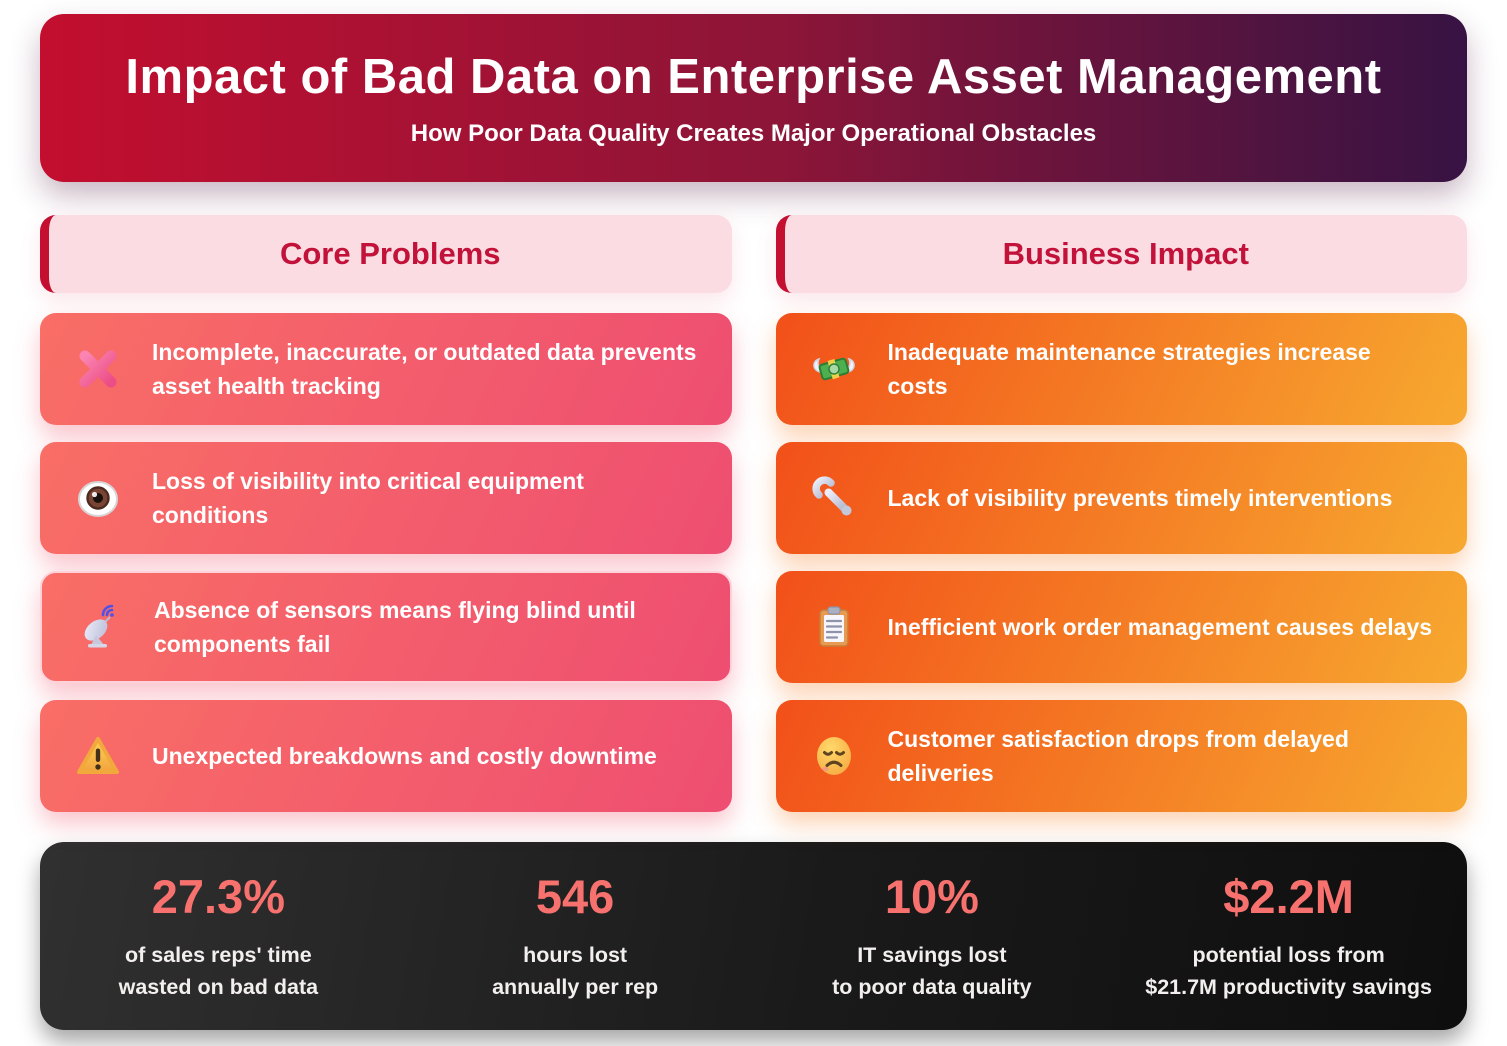  Describe the element at coordinates (390, 253) in the screenshot. I see `core-problems-title: Core Problems` at that location.